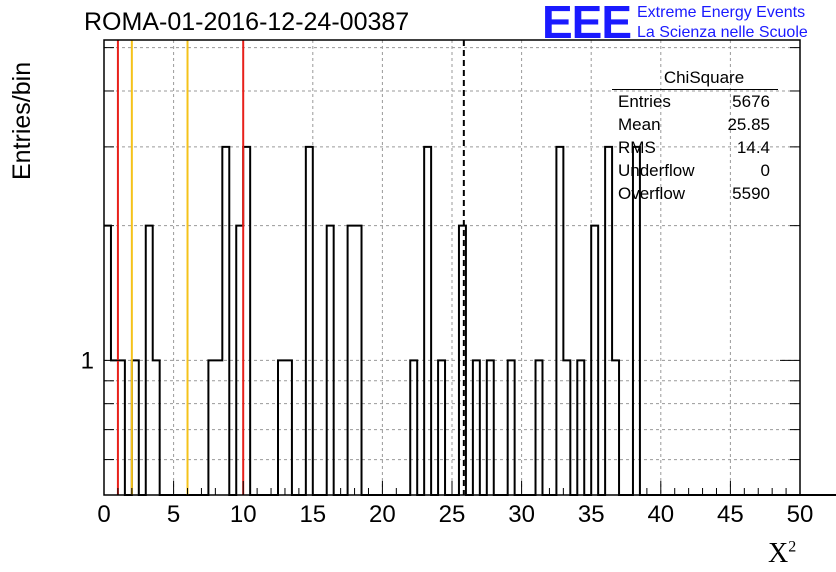 The height and width of the screenshot is (572, 836). I want to click on stats-value: 5590, so click(751, 193).